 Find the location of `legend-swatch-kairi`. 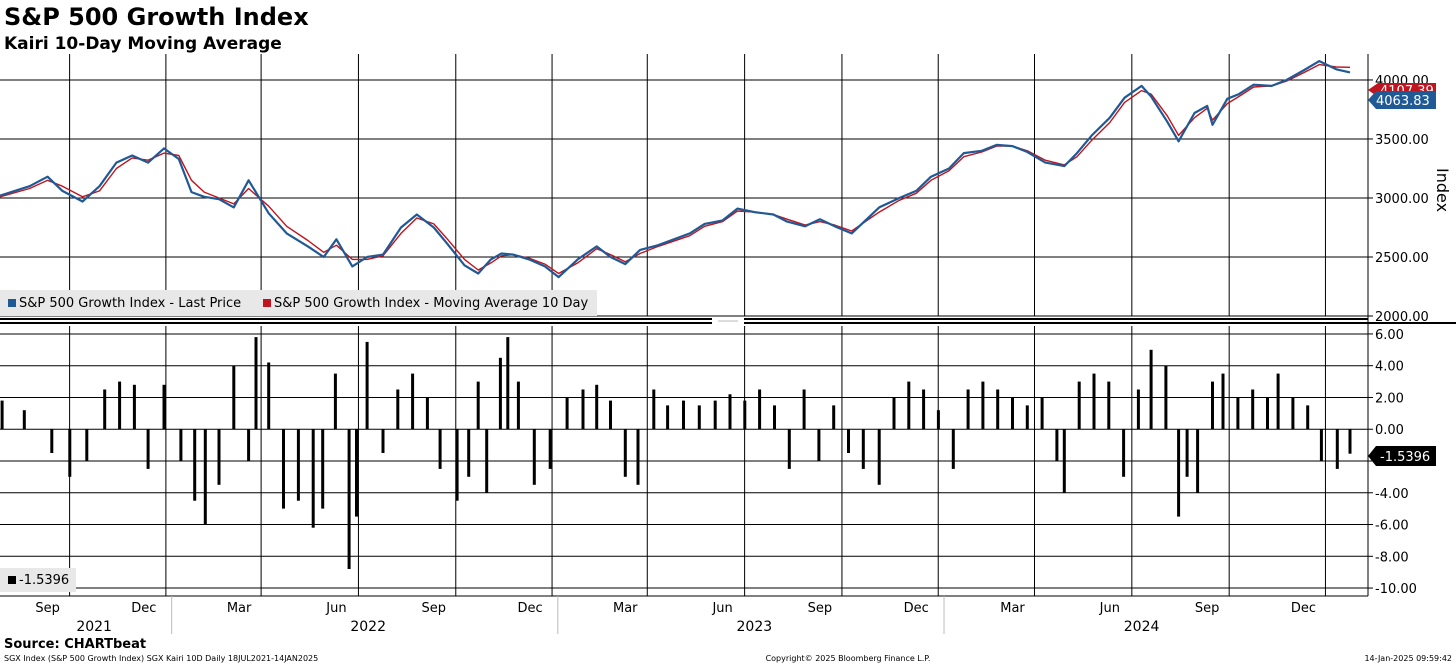

legend-swatch-kairi is located at coordinates (12, 580).